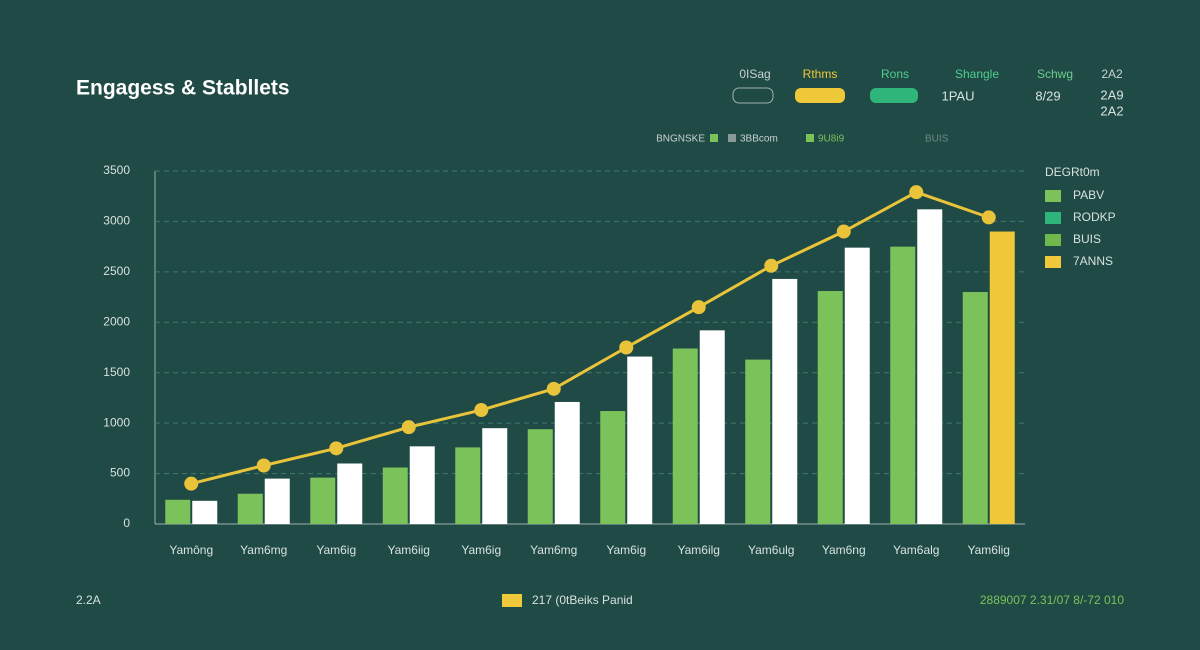 The width and height of the screenshot is (1200, 650). Describe the element at coordinates (977, 74) in the screenshot. I see `header-label: Shangle` at that location.